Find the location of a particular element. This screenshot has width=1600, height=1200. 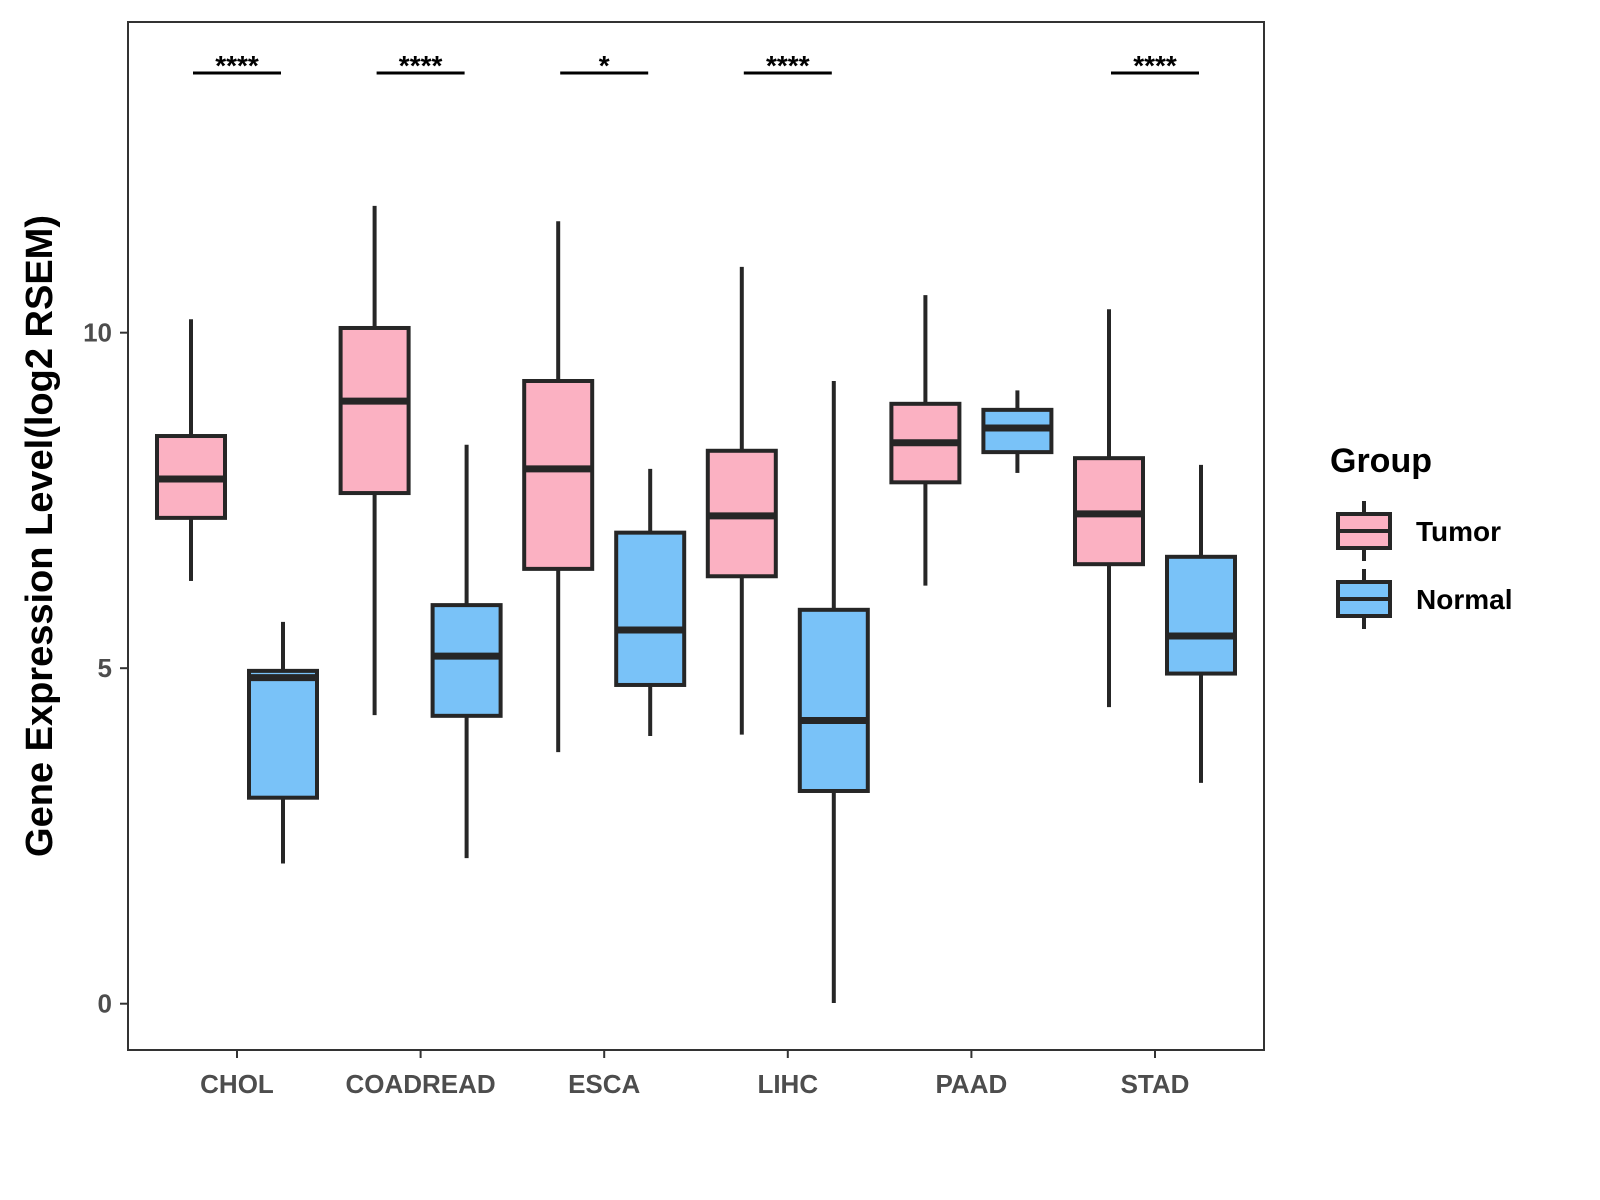

legend-label: Tumor is located at coordinates (1458, 531).